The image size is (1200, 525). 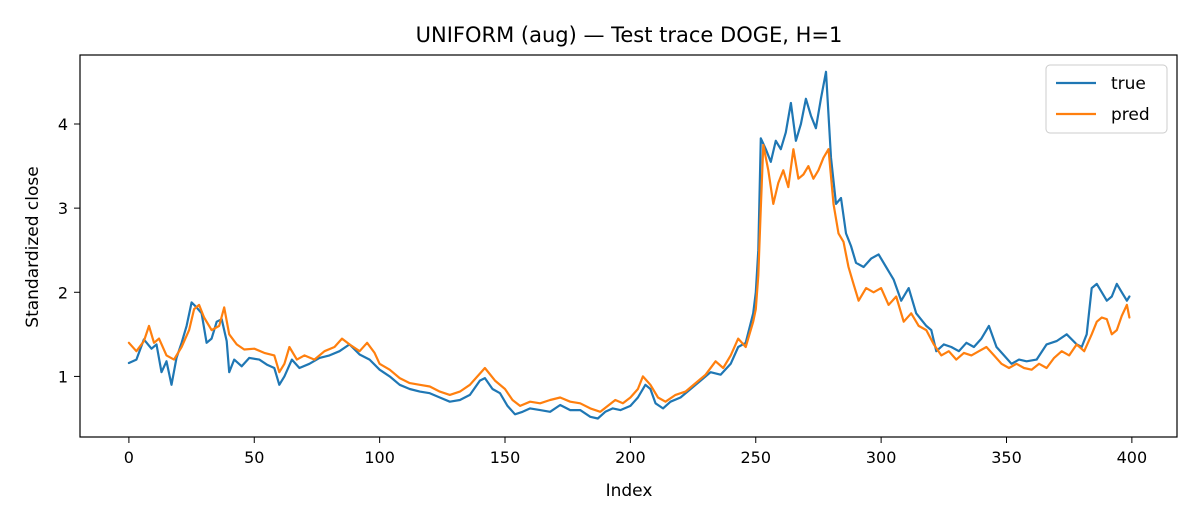 What do you see at coordinates (33, 246) in the screenshot?
I see `y-axis-label: Standardized close` at bounding box center [33, 246].